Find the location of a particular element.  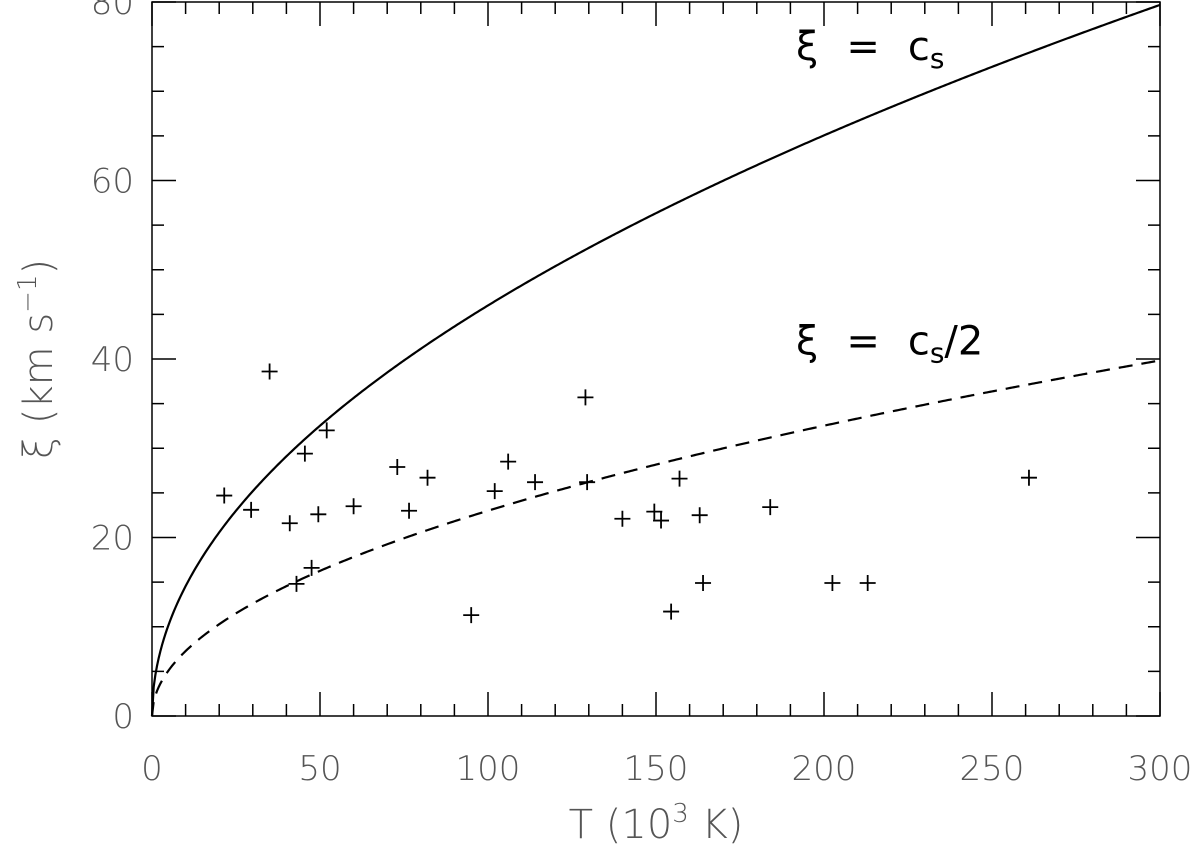

y-tick-label-60: 60 is located at coordinates (112, 182).